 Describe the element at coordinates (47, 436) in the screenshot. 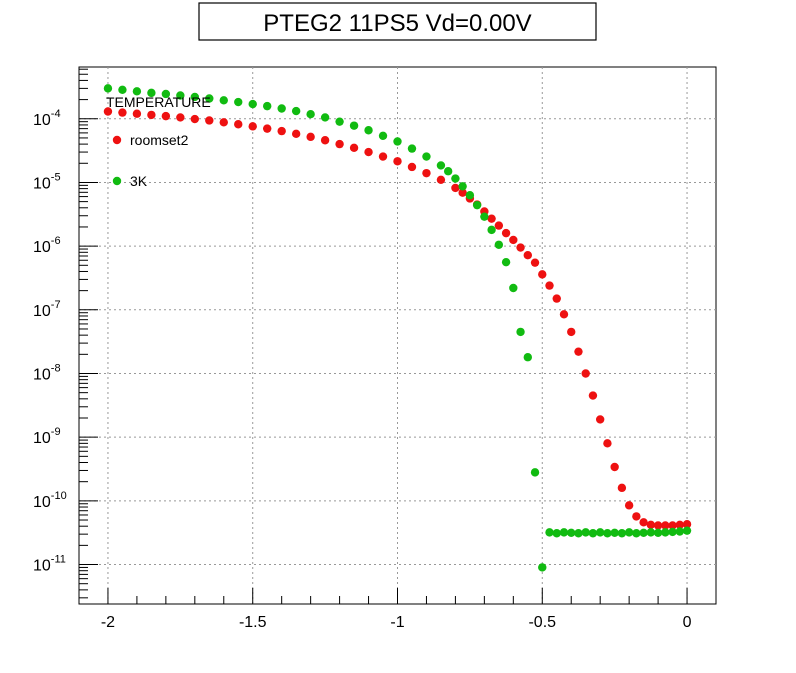

I see `y-tick-label: 10⁻⁹` at that location.